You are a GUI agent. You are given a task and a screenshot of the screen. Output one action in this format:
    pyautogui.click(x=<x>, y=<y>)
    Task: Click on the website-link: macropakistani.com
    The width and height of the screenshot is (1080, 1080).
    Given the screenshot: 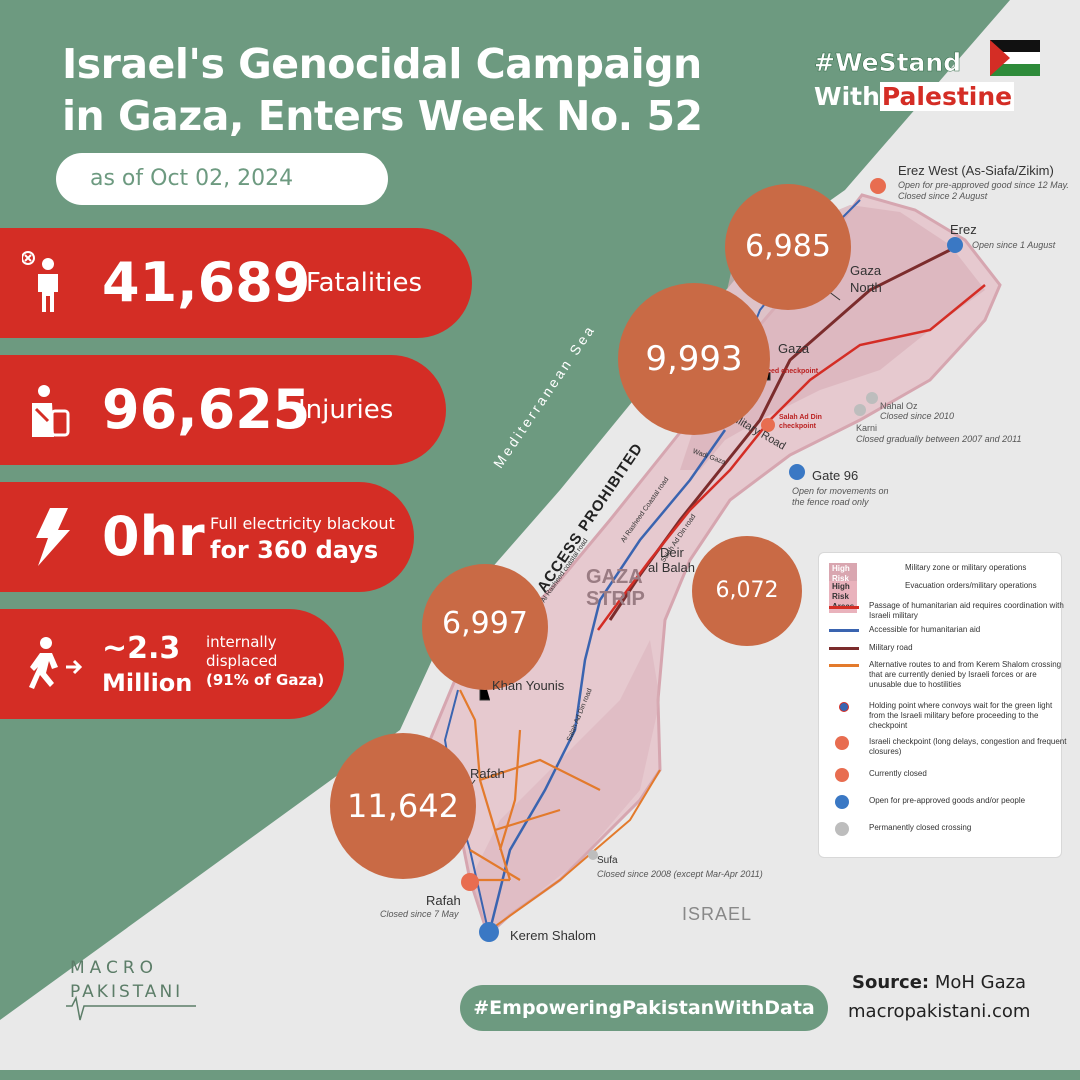 What is the action you would take?
    pyautogui.click(x=939, y=1011)
    